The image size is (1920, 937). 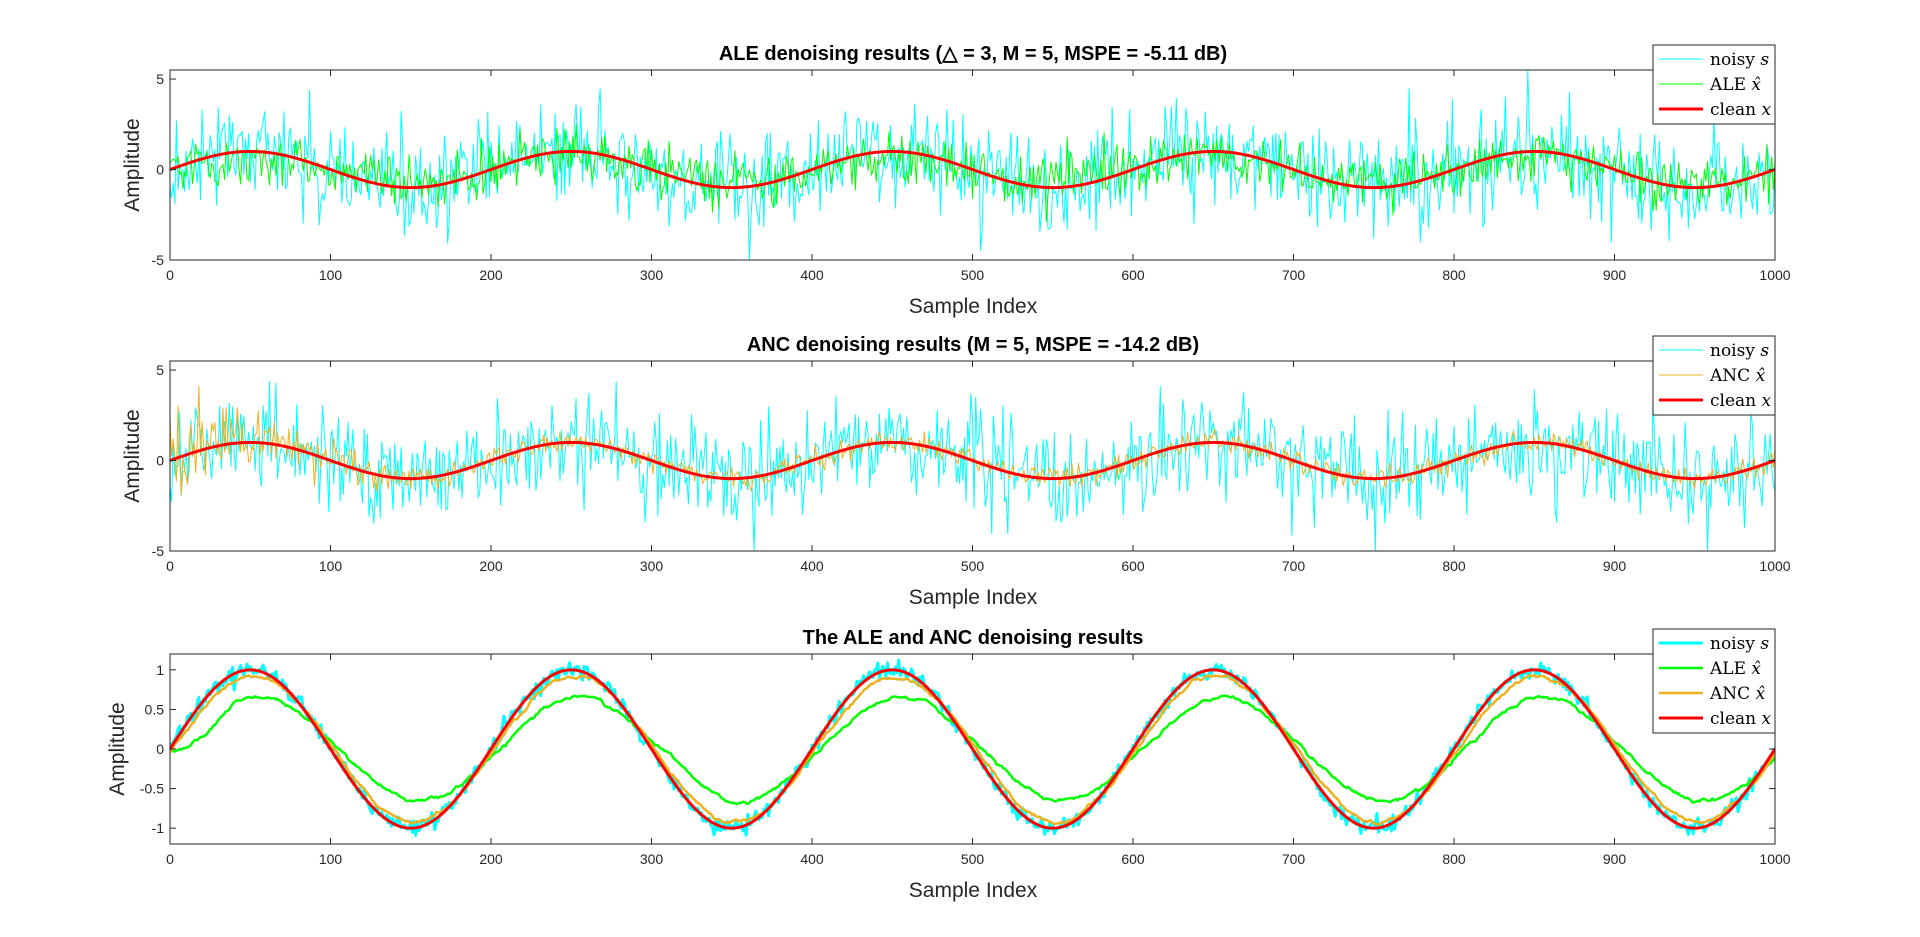 I want to click on series-line-anc-anc_noisy, so click(x=972, y=440).